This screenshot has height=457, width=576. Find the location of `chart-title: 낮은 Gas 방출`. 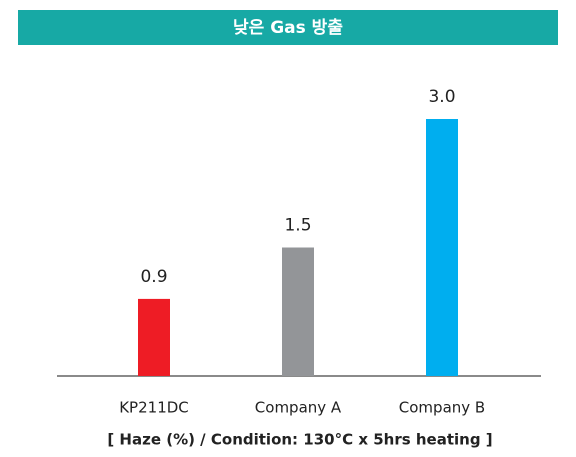

chart-title: 낮은 Gas 방출 is located at coordinates (288, 28).